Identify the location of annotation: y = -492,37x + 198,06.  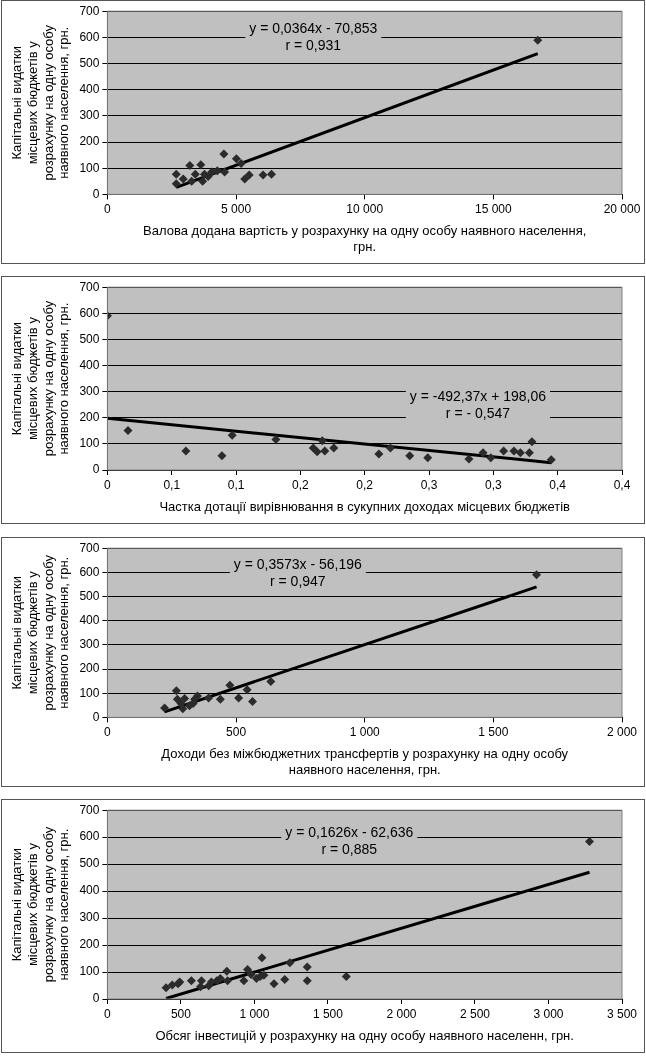
(478, 395).